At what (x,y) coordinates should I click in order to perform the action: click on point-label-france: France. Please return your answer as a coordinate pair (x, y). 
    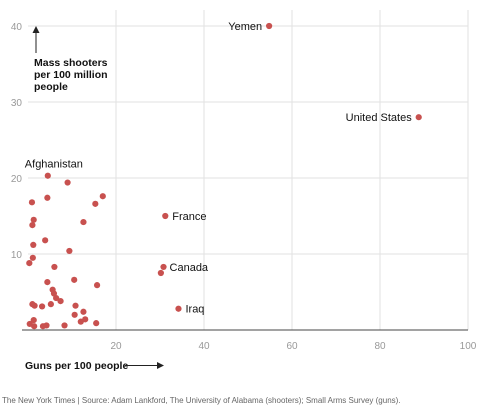
    Looking at the image, I should click on (189, 217).